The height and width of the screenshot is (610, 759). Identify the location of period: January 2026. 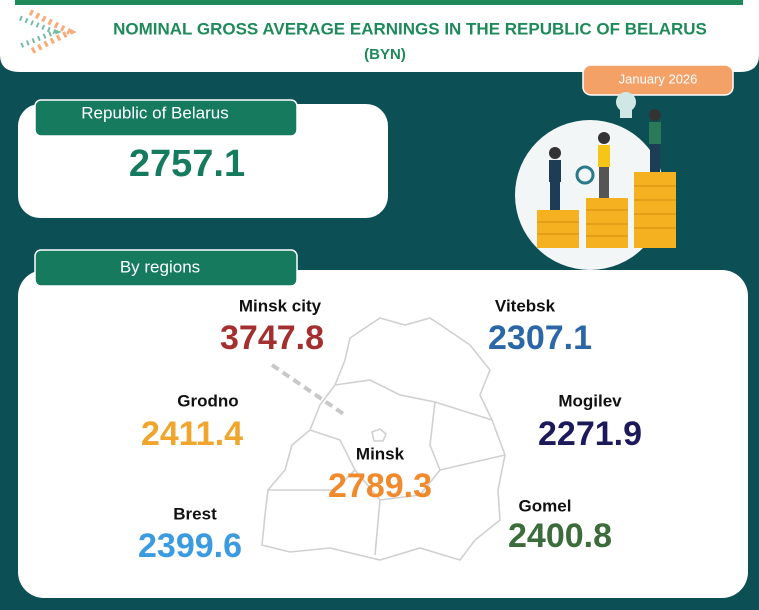
(658, 78).